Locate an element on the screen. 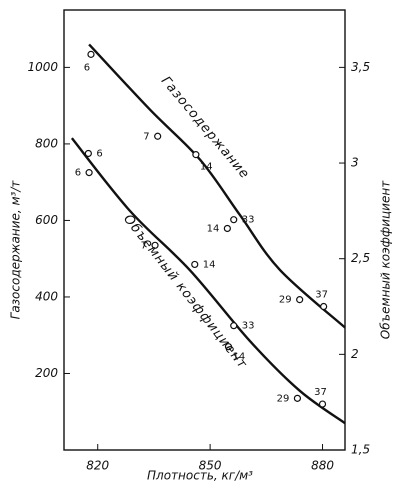  x-tick-label: 850 is located at coordinates (210, 466).